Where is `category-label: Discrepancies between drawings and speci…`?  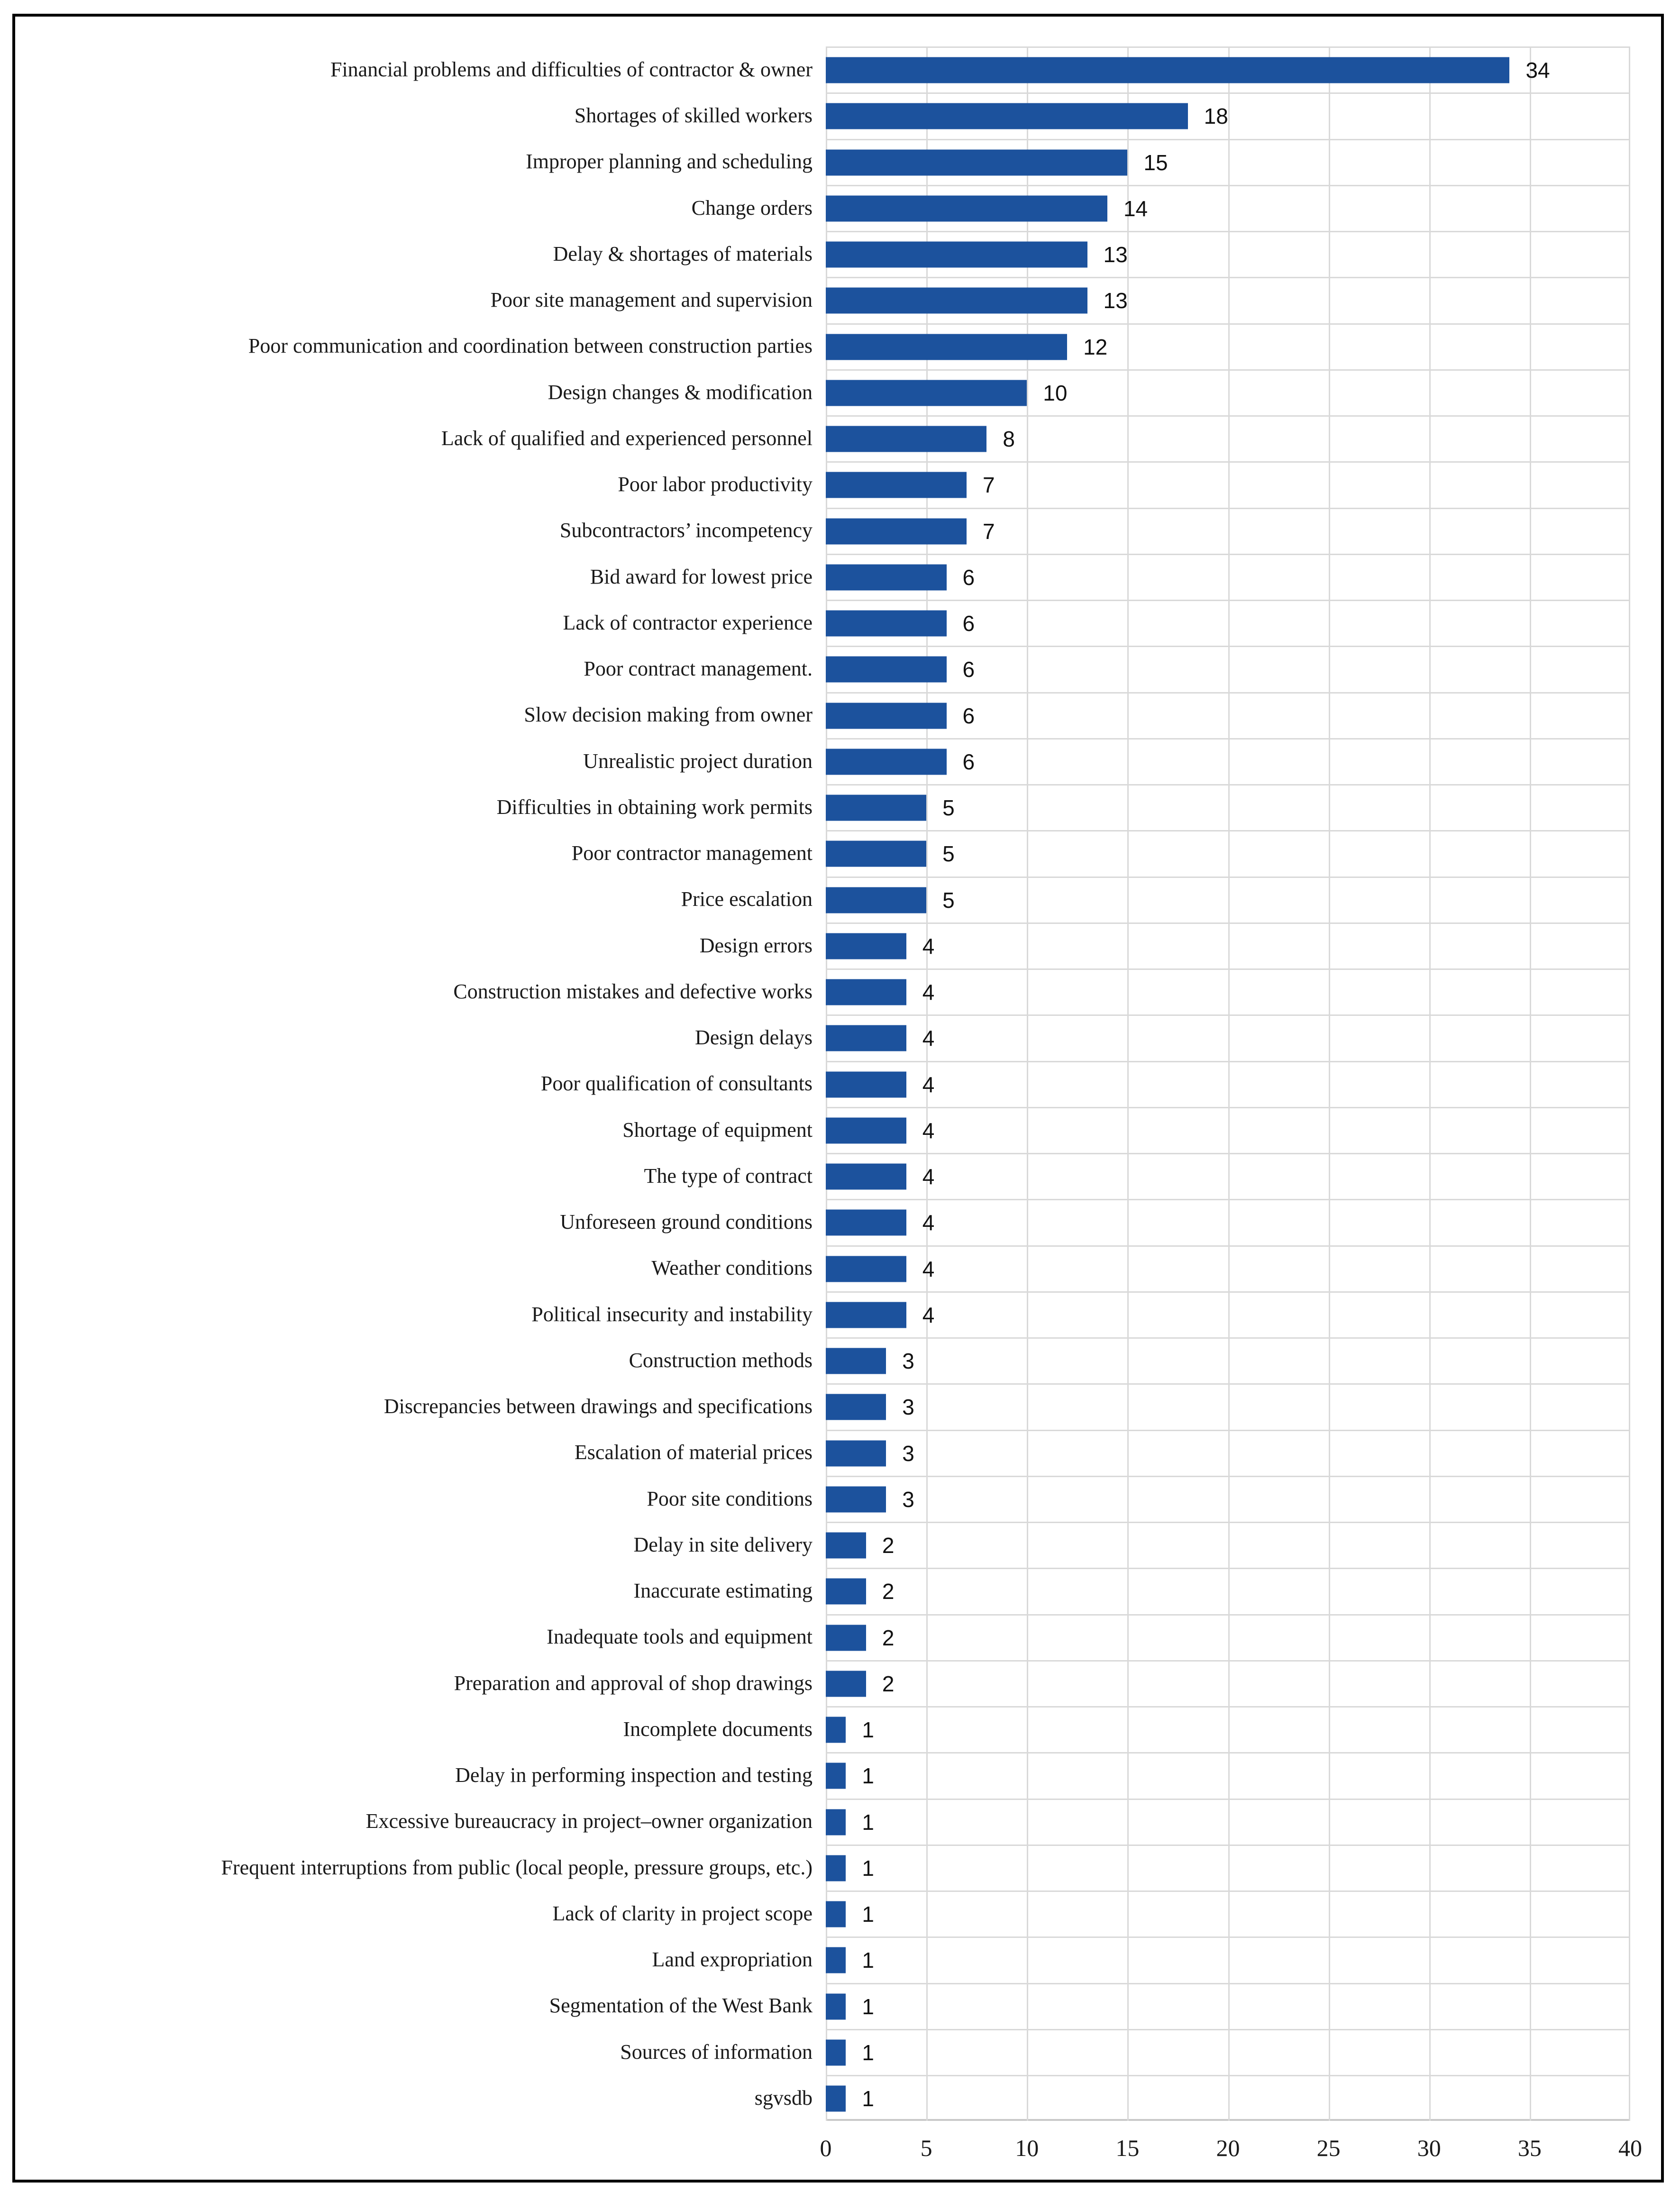
category-label: Discrepancies between drawings and speci… is located at coordinates (598, 1406).